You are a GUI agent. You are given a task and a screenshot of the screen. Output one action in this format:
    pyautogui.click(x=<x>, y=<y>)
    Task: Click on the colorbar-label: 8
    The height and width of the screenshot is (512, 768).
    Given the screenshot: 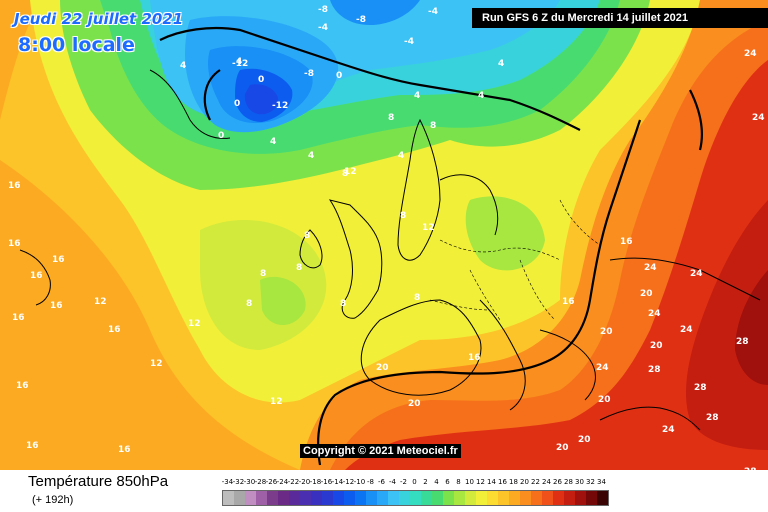 What is the action you would take?
    pyautogui.click(x=458, y=482)
    